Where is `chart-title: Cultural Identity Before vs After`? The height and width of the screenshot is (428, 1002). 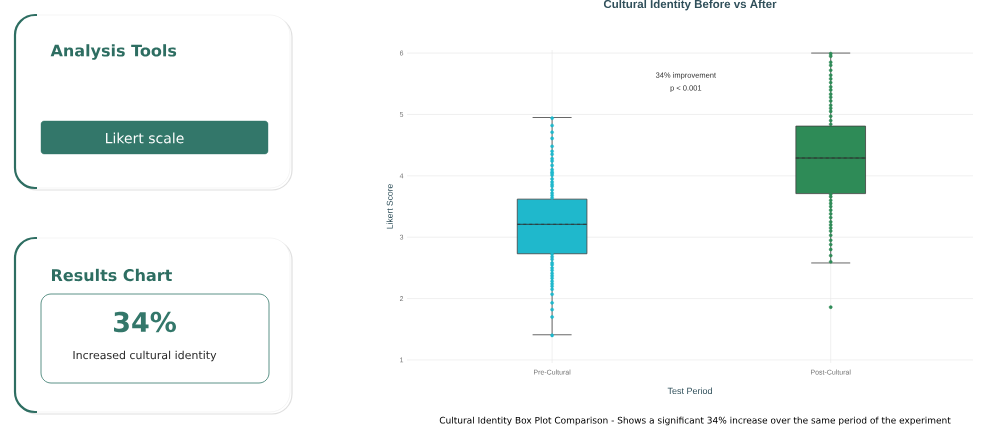 chart-title: Cultural Identity Before vs After is located at coordinates (690, 5).